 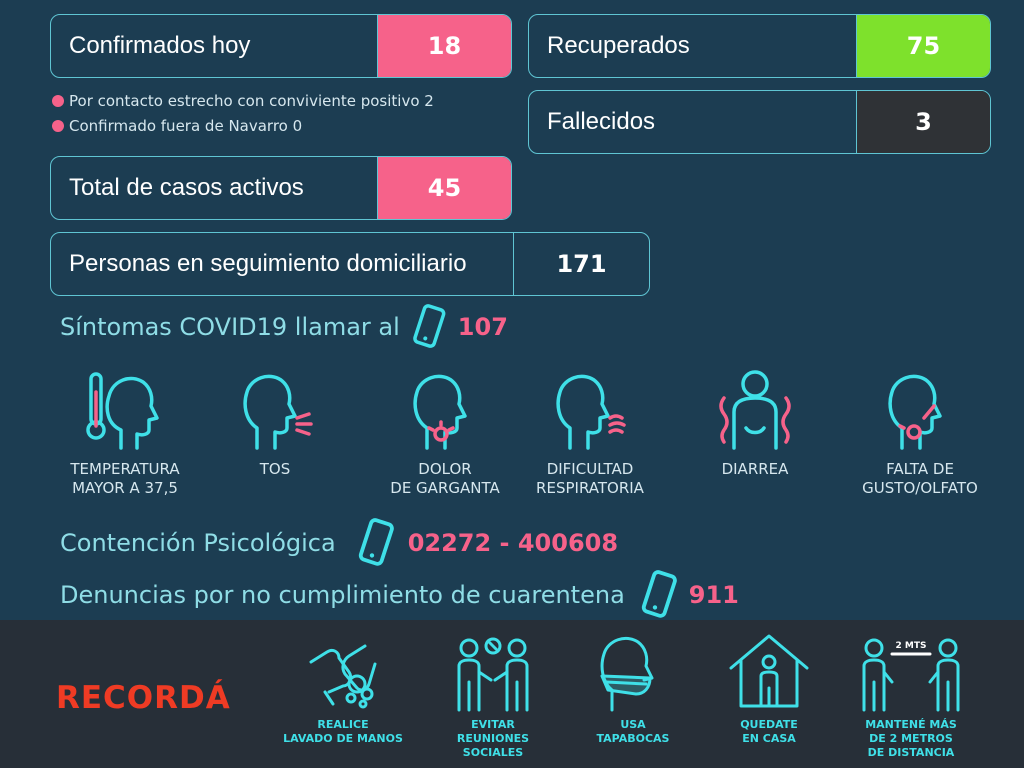 I want to click on rec-quedate-casa: QUEDATE EN CASA, so click(x=769, y=689).